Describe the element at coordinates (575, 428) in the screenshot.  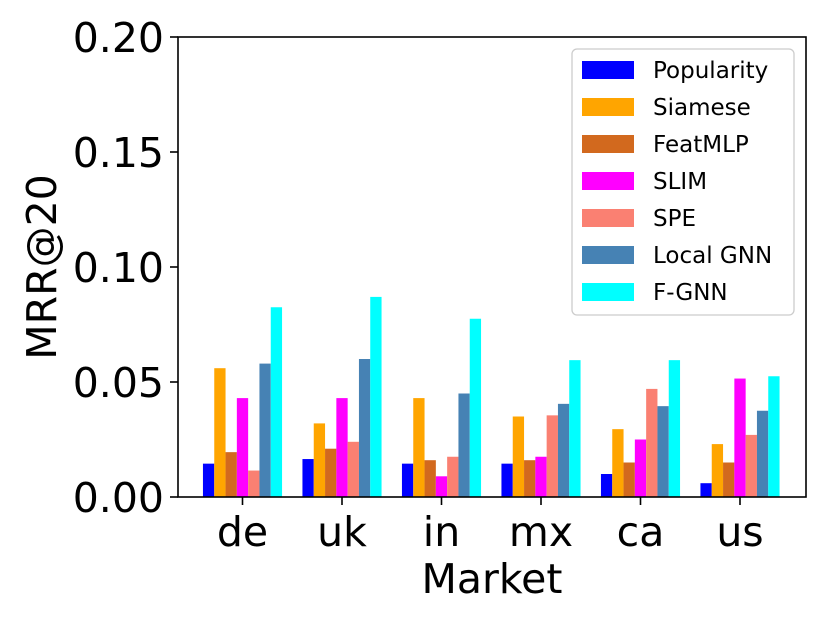
I see `bar-mx-f-gnn` at that location.